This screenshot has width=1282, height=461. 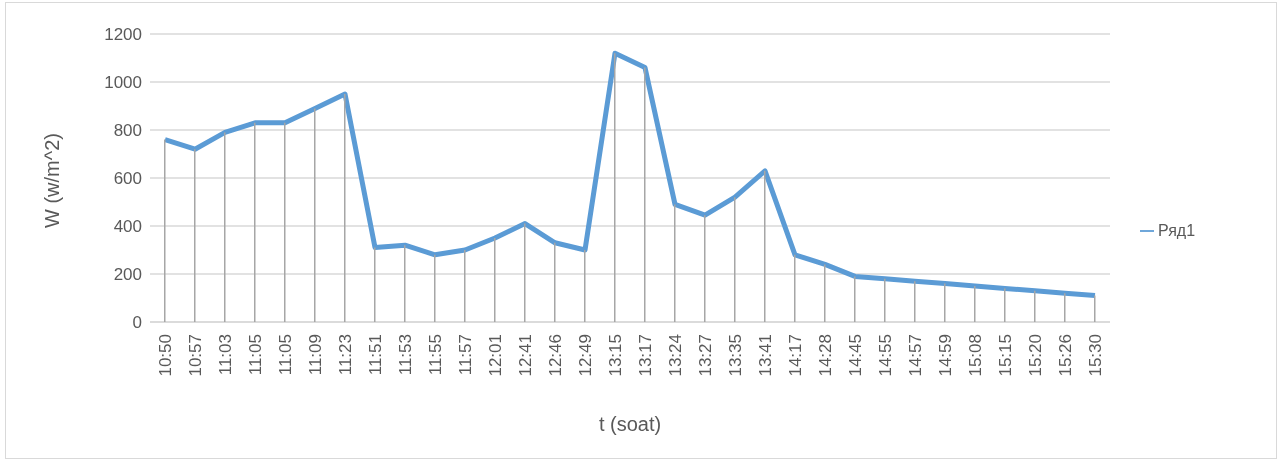 What do you see at coordinates (975, 355) in the screenshot?
I see `x-tick-label: 15:08` at bounding box center [975, 355].